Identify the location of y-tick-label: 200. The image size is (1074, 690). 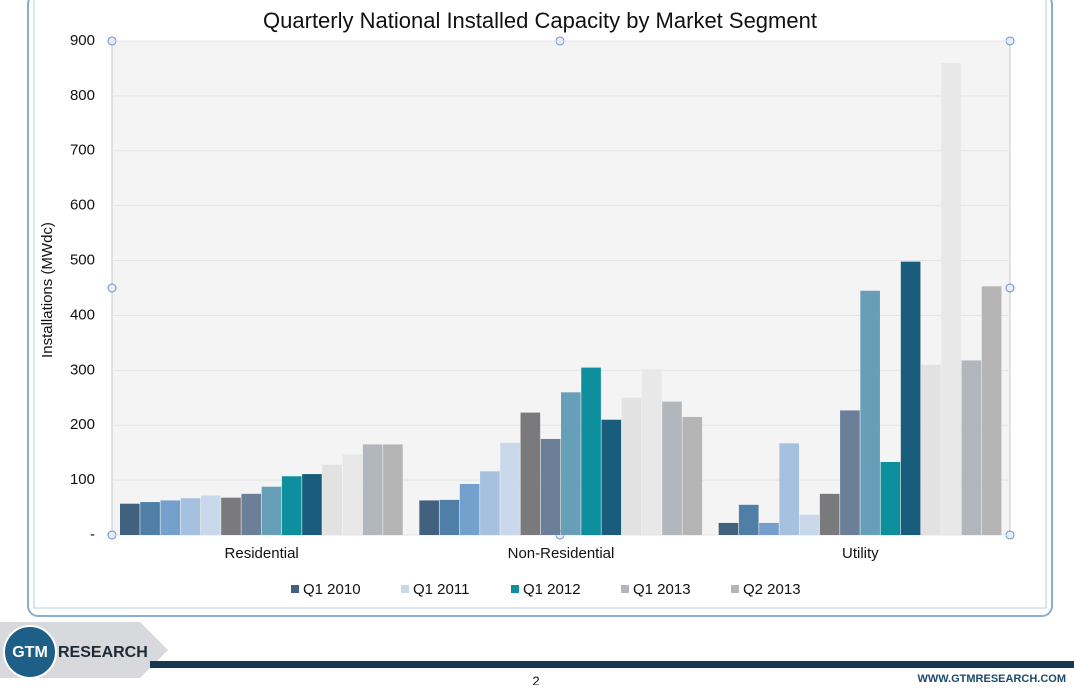
(82, 424).